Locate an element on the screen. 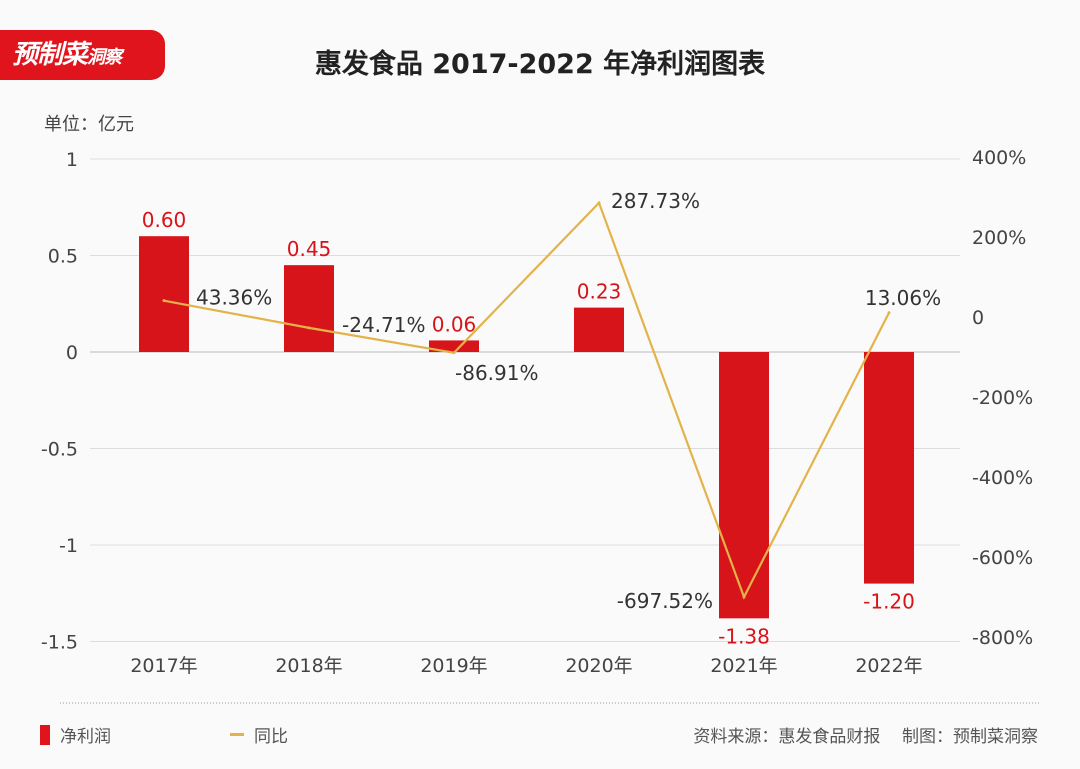 This screenshot has height=769, width=1080. logo-sub: 洞察 is located at coordinates (104, 57).